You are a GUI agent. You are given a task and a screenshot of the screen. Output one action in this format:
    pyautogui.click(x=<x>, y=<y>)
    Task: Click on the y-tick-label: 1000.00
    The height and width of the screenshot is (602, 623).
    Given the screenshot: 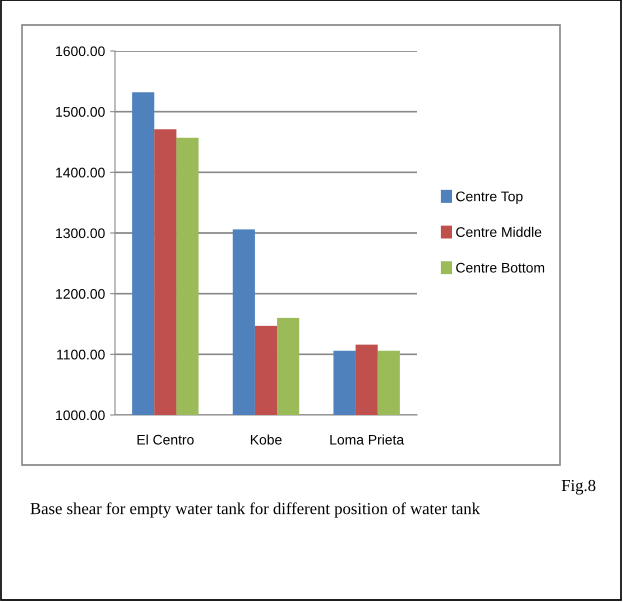 What is the action you would take?
    pyautogui.click(x=80, y=415)
    